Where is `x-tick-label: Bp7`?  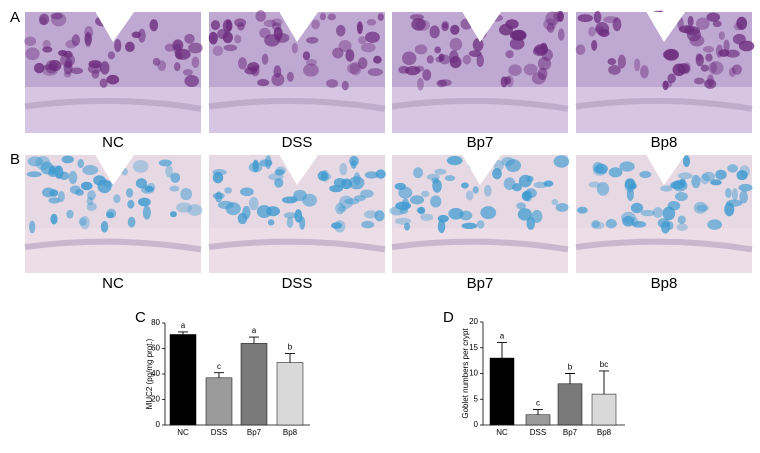 x-tick-label: Bp7 is located at coordinates (254, 432).